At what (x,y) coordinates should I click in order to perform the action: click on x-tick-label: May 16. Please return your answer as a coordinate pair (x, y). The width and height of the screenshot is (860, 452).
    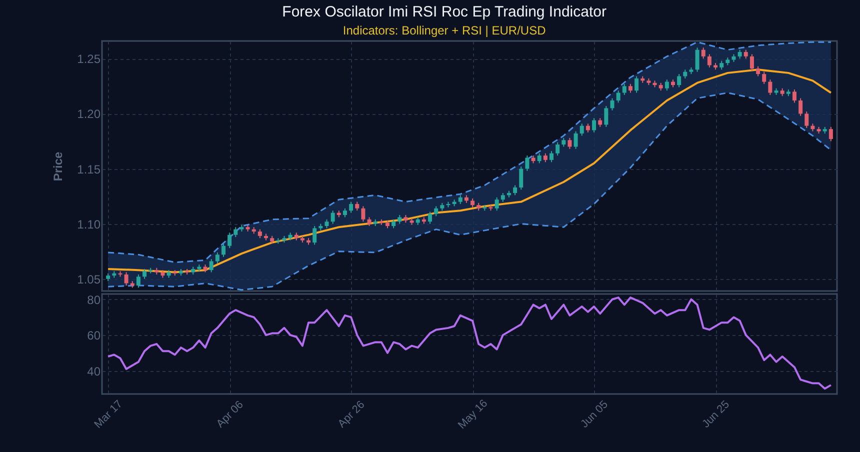
    Looking at the image, I should click on (473, 415).